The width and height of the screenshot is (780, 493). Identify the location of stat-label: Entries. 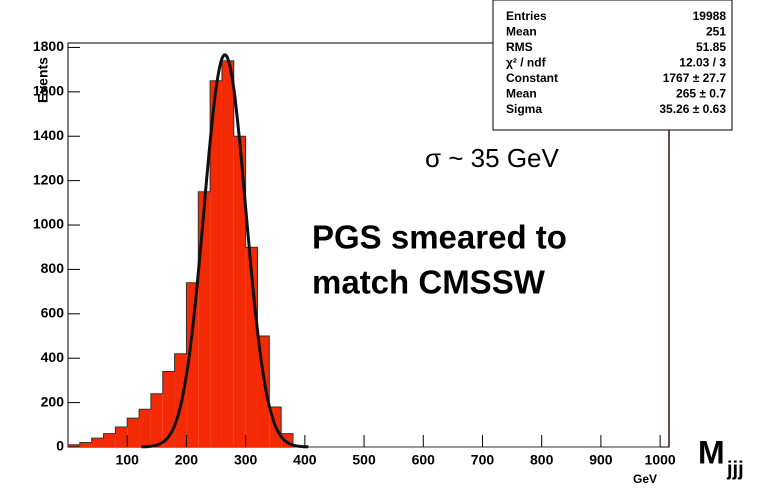
(526, 16).